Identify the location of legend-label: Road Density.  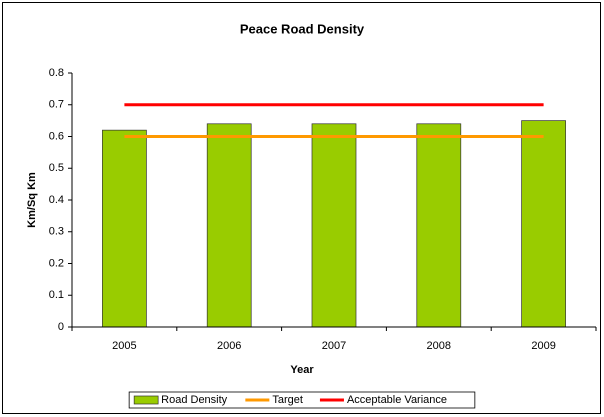
(194, 400).